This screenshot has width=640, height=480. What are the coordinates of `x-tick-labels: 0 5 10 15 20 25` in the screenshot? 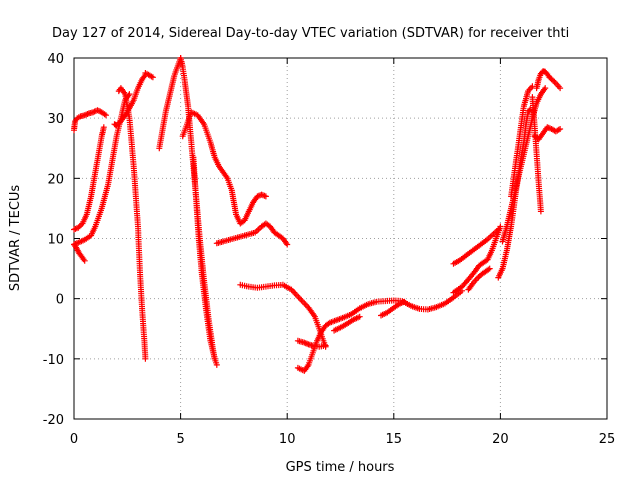 It's located at (342, 439).